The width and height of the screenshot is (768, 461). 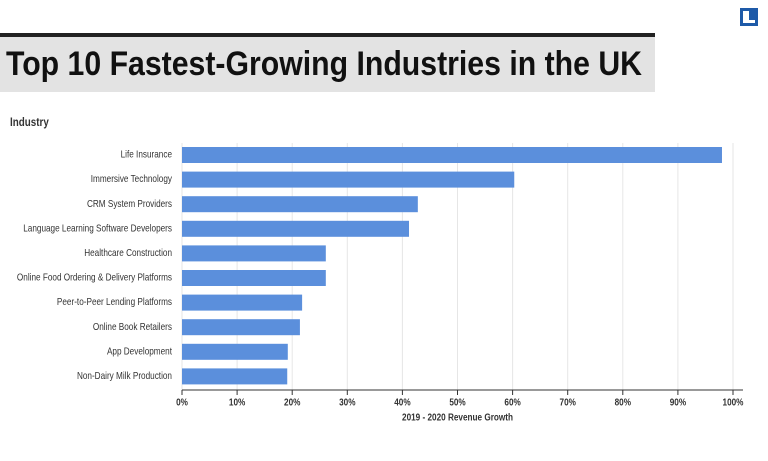 What do you see at coordinates (146, 154) in the screenshot?
I see `y-tick-label: Life Insurance` at bounding box center [146, 154].